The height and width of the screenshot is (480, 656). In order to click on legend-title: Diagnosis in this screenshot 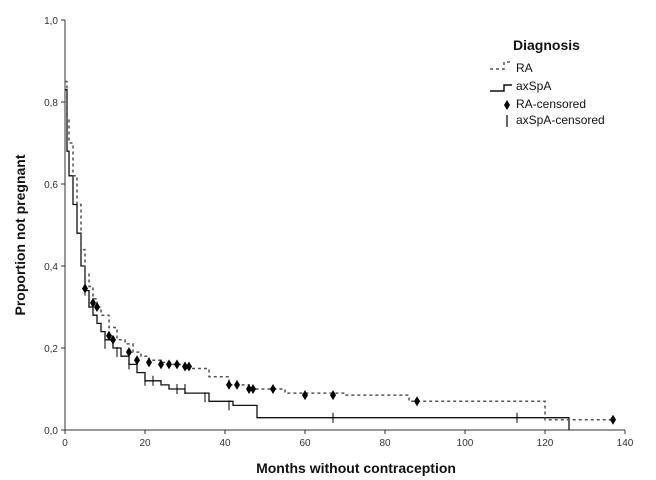, I will do `click(546, 45)`.